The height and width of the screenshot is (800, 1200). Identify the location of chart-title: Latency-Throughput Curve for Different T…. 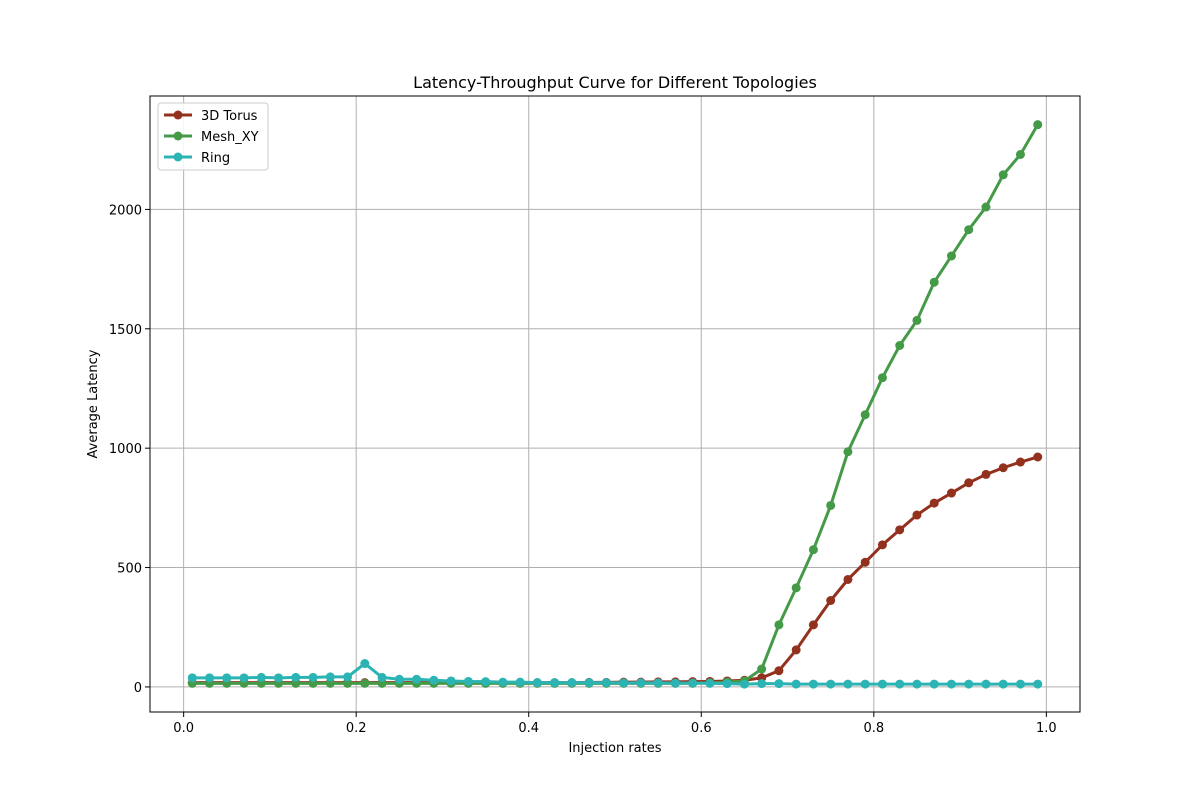
(615, 82).